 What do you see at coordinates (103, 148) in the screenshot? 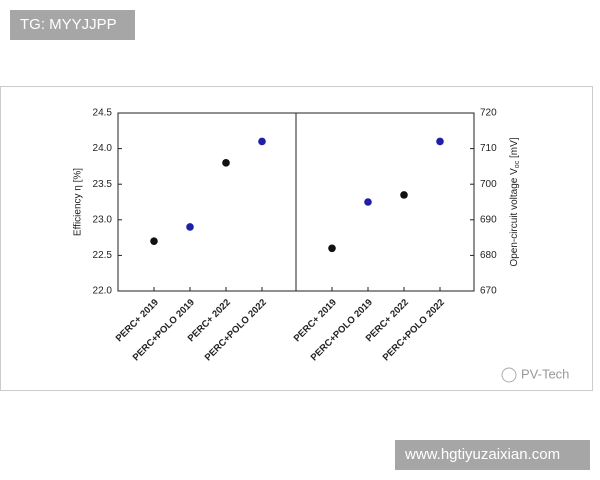
I see `y-tick-label: 24.0` at bounding box center [103, 148].